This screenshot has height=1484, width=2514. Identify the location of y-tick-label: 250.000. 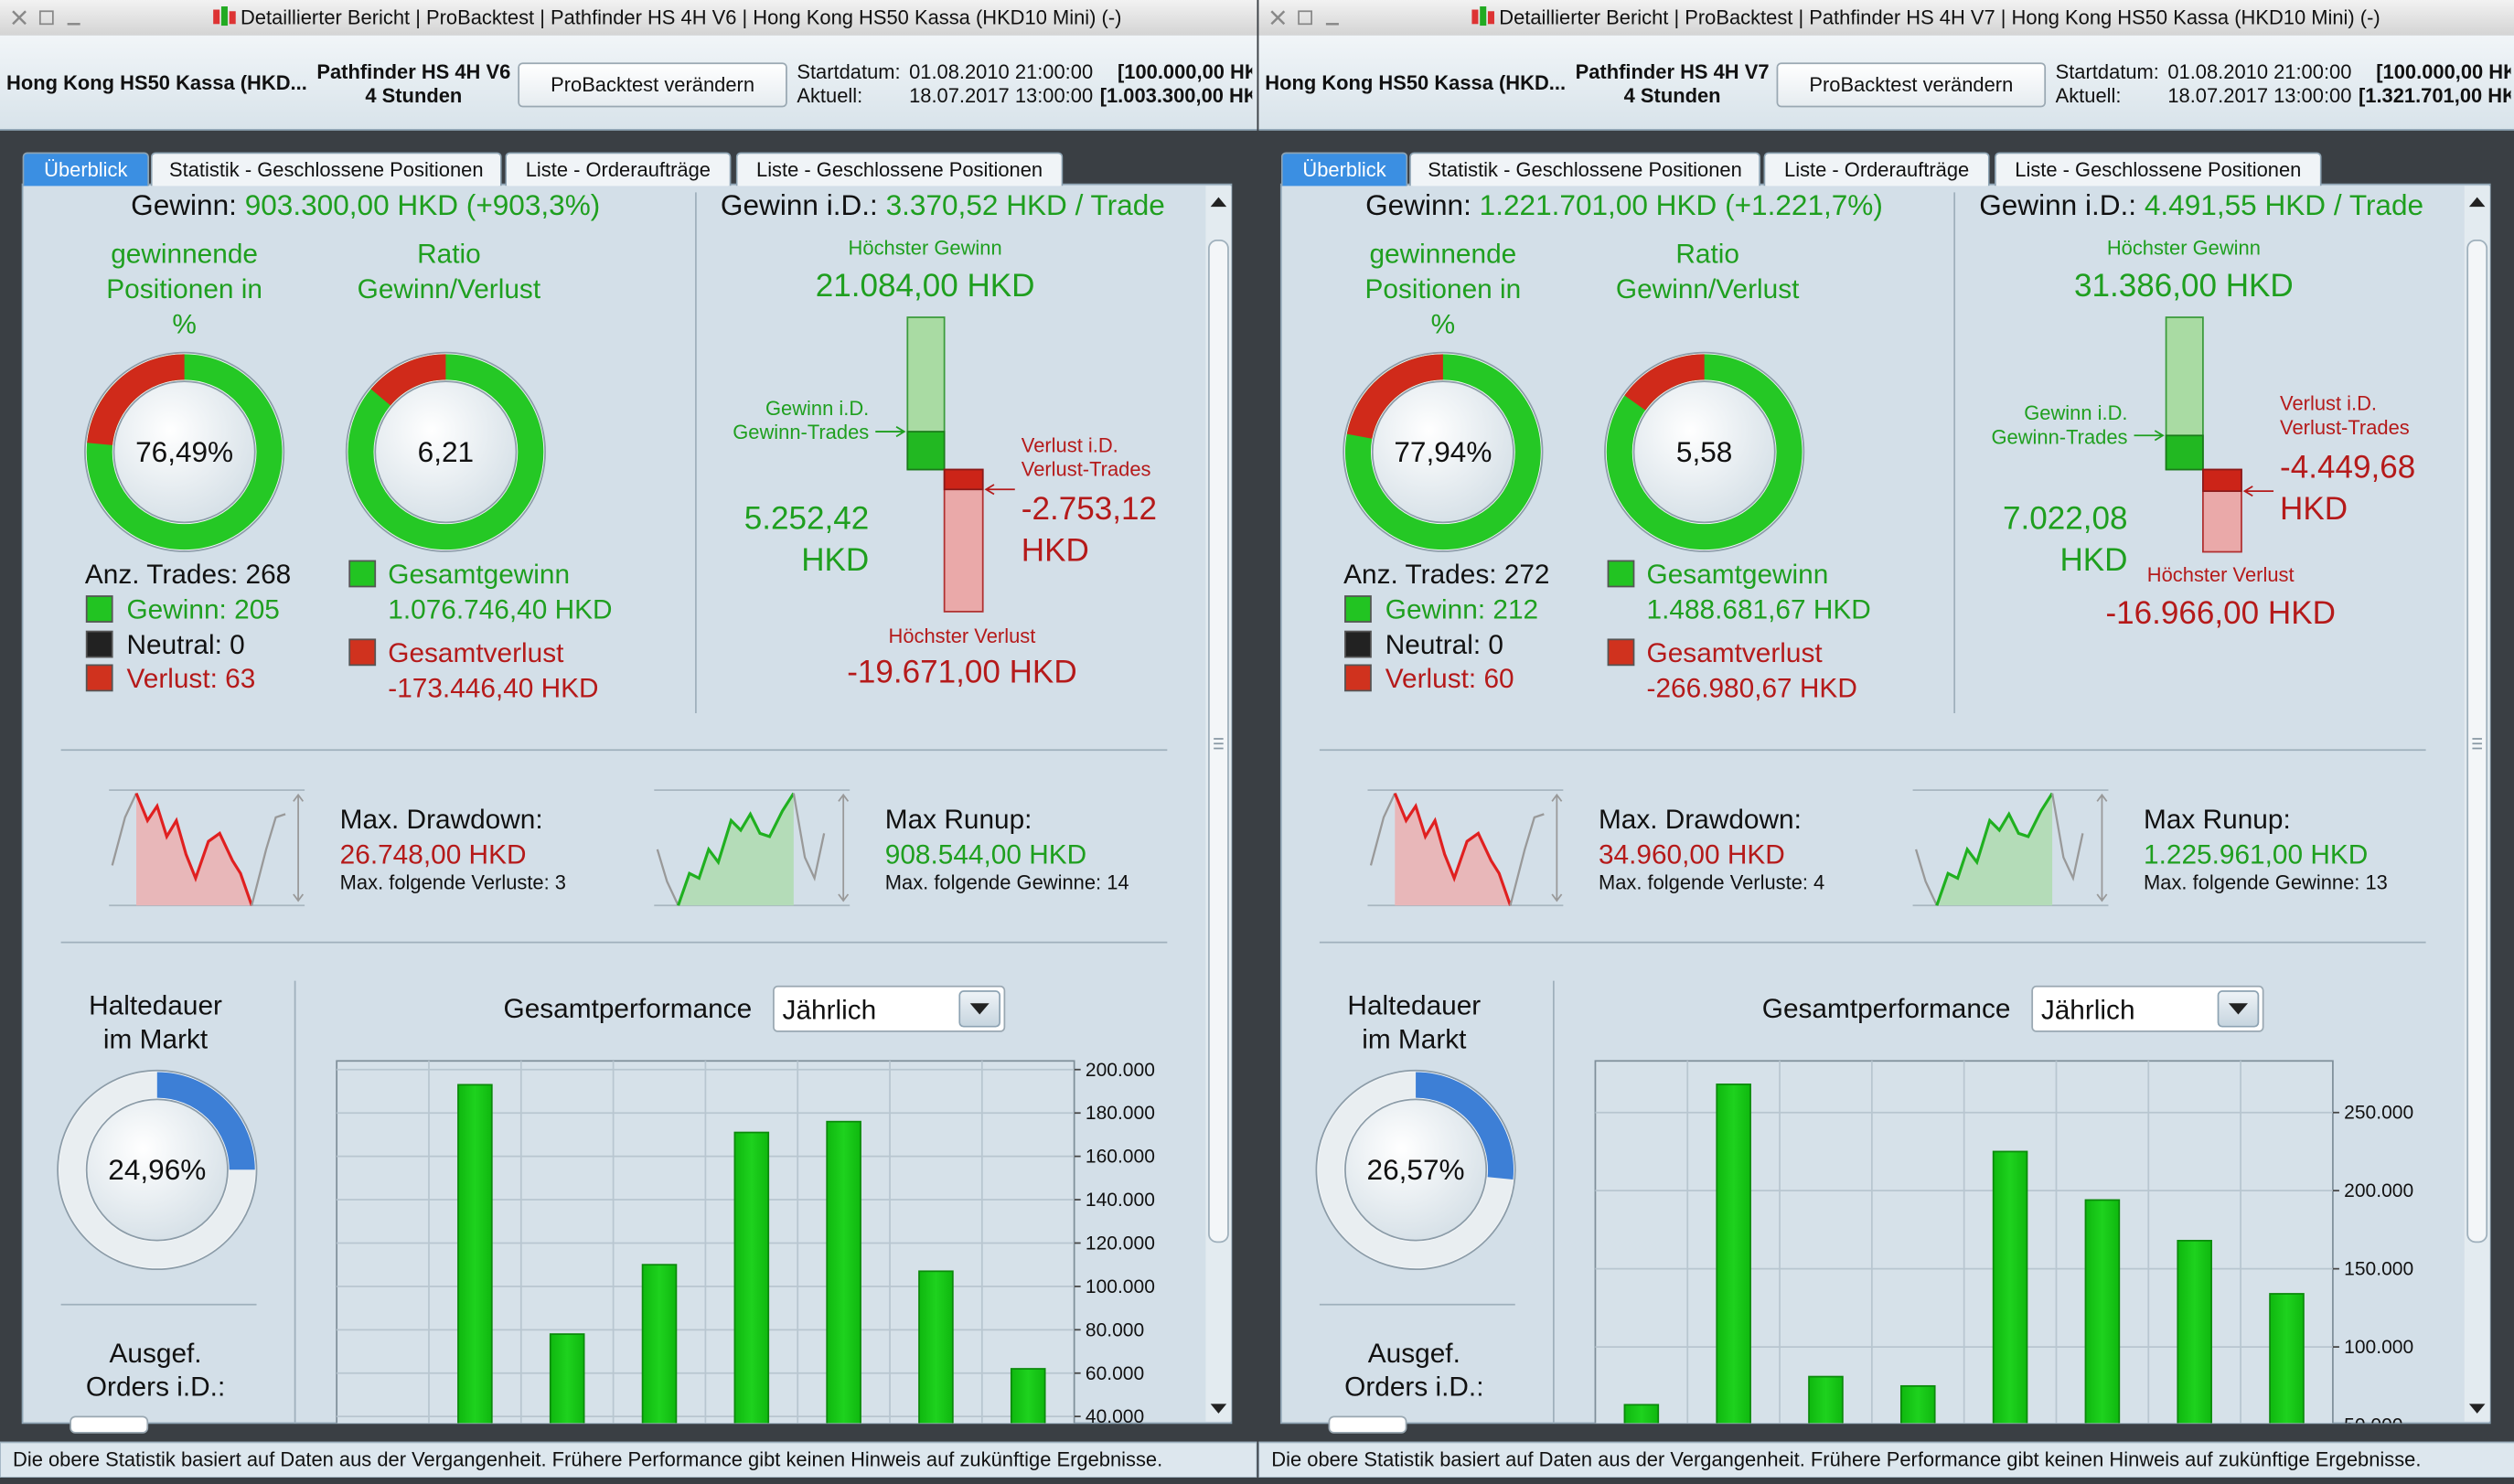
(2379, 1113).